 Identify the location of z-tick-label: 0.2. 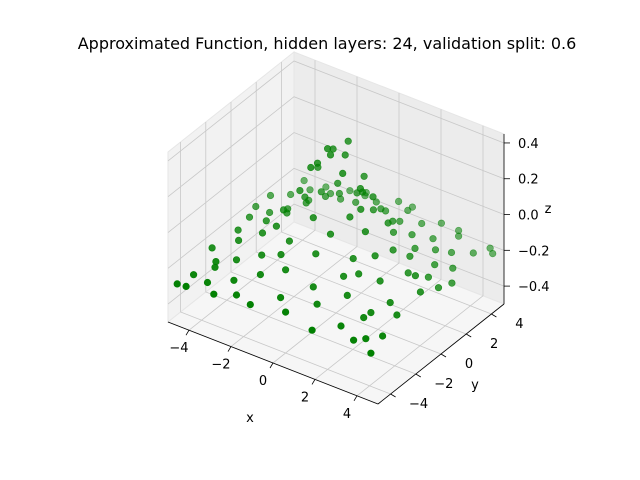
(528, 180).